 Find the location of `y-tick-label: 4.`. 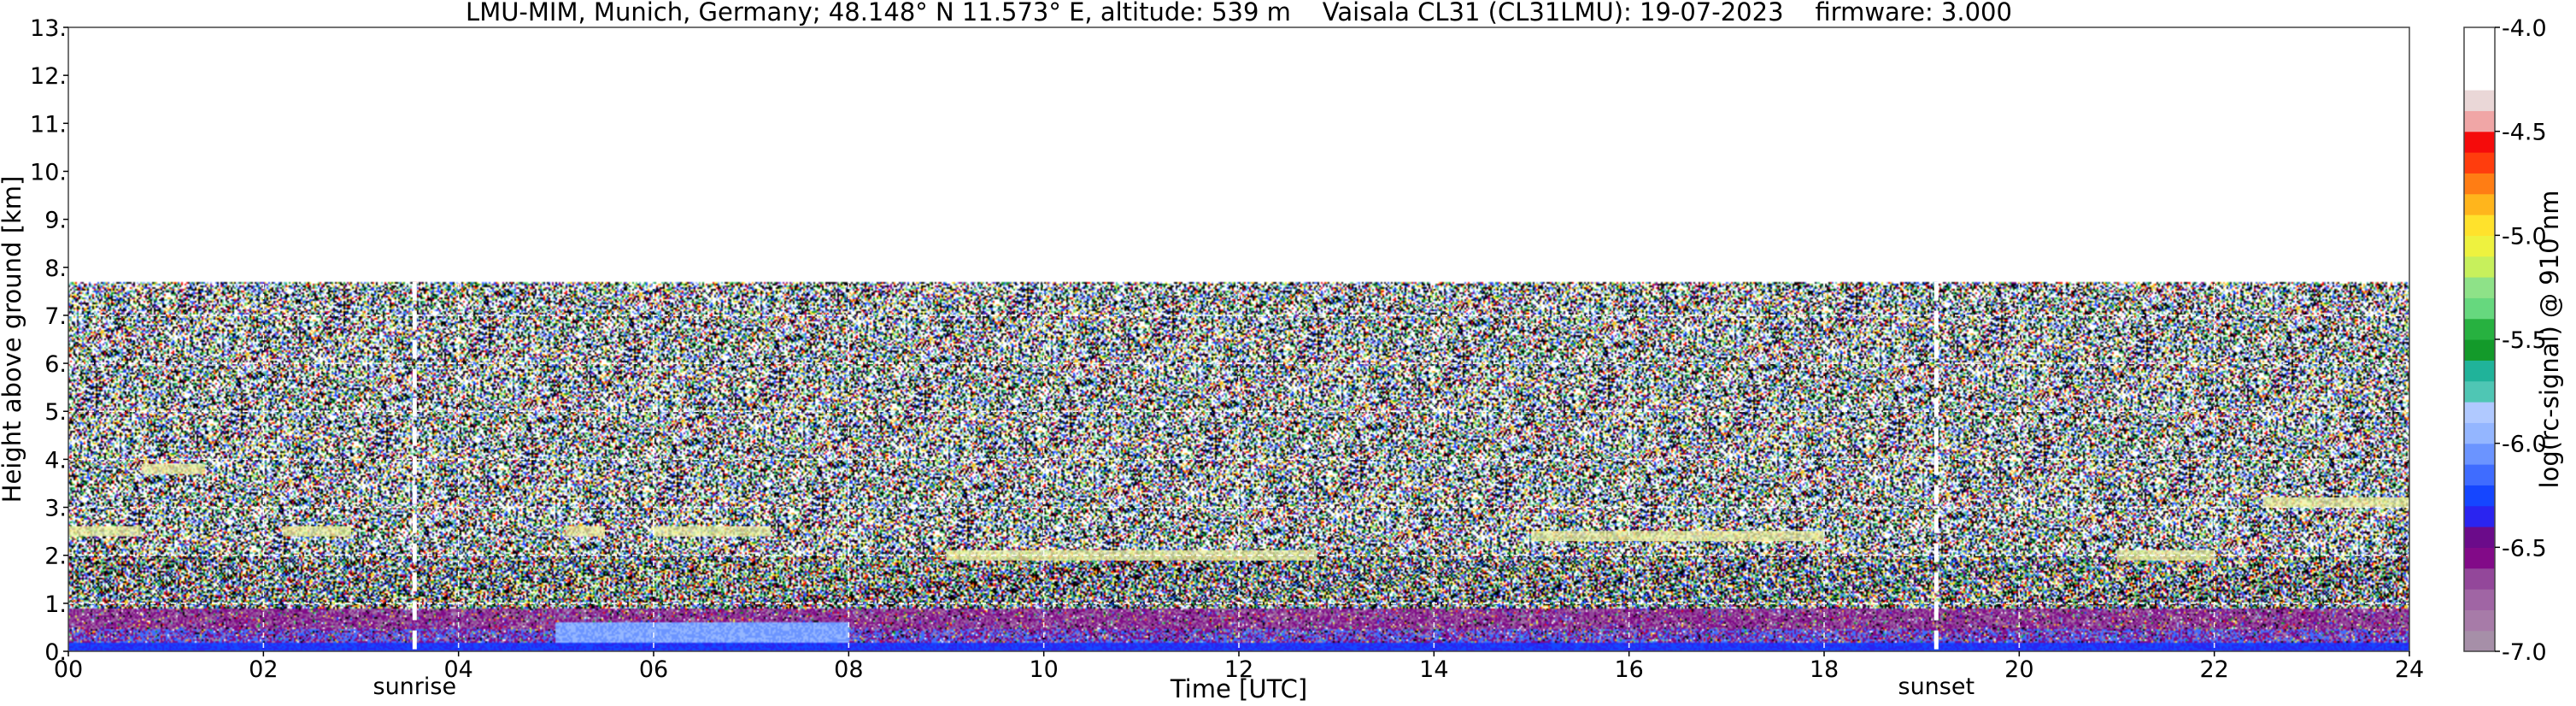

y-tick-label: 4. is located at coordinates (55, 460).